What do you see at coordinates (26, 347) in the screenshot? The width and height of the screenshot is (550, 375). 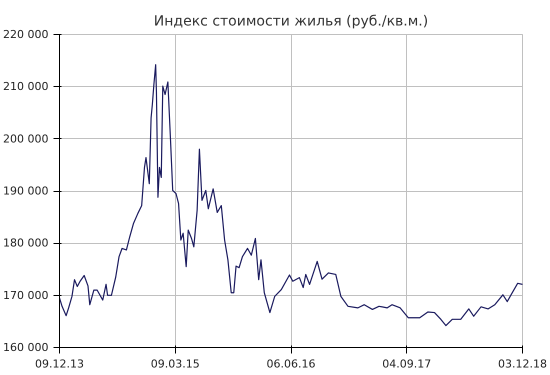 I see `y-tick-label: 160 000` at bounding box center [26, 347].